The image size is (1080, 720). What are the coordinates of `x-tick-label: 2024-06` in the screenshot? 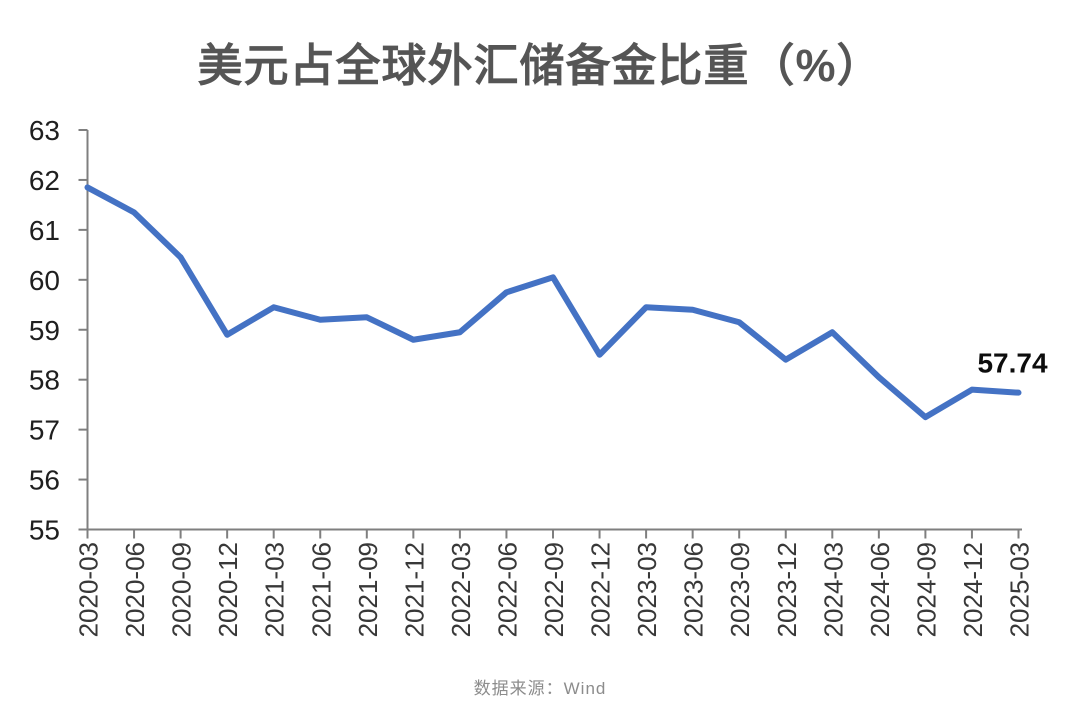 It's located at (880, 589).